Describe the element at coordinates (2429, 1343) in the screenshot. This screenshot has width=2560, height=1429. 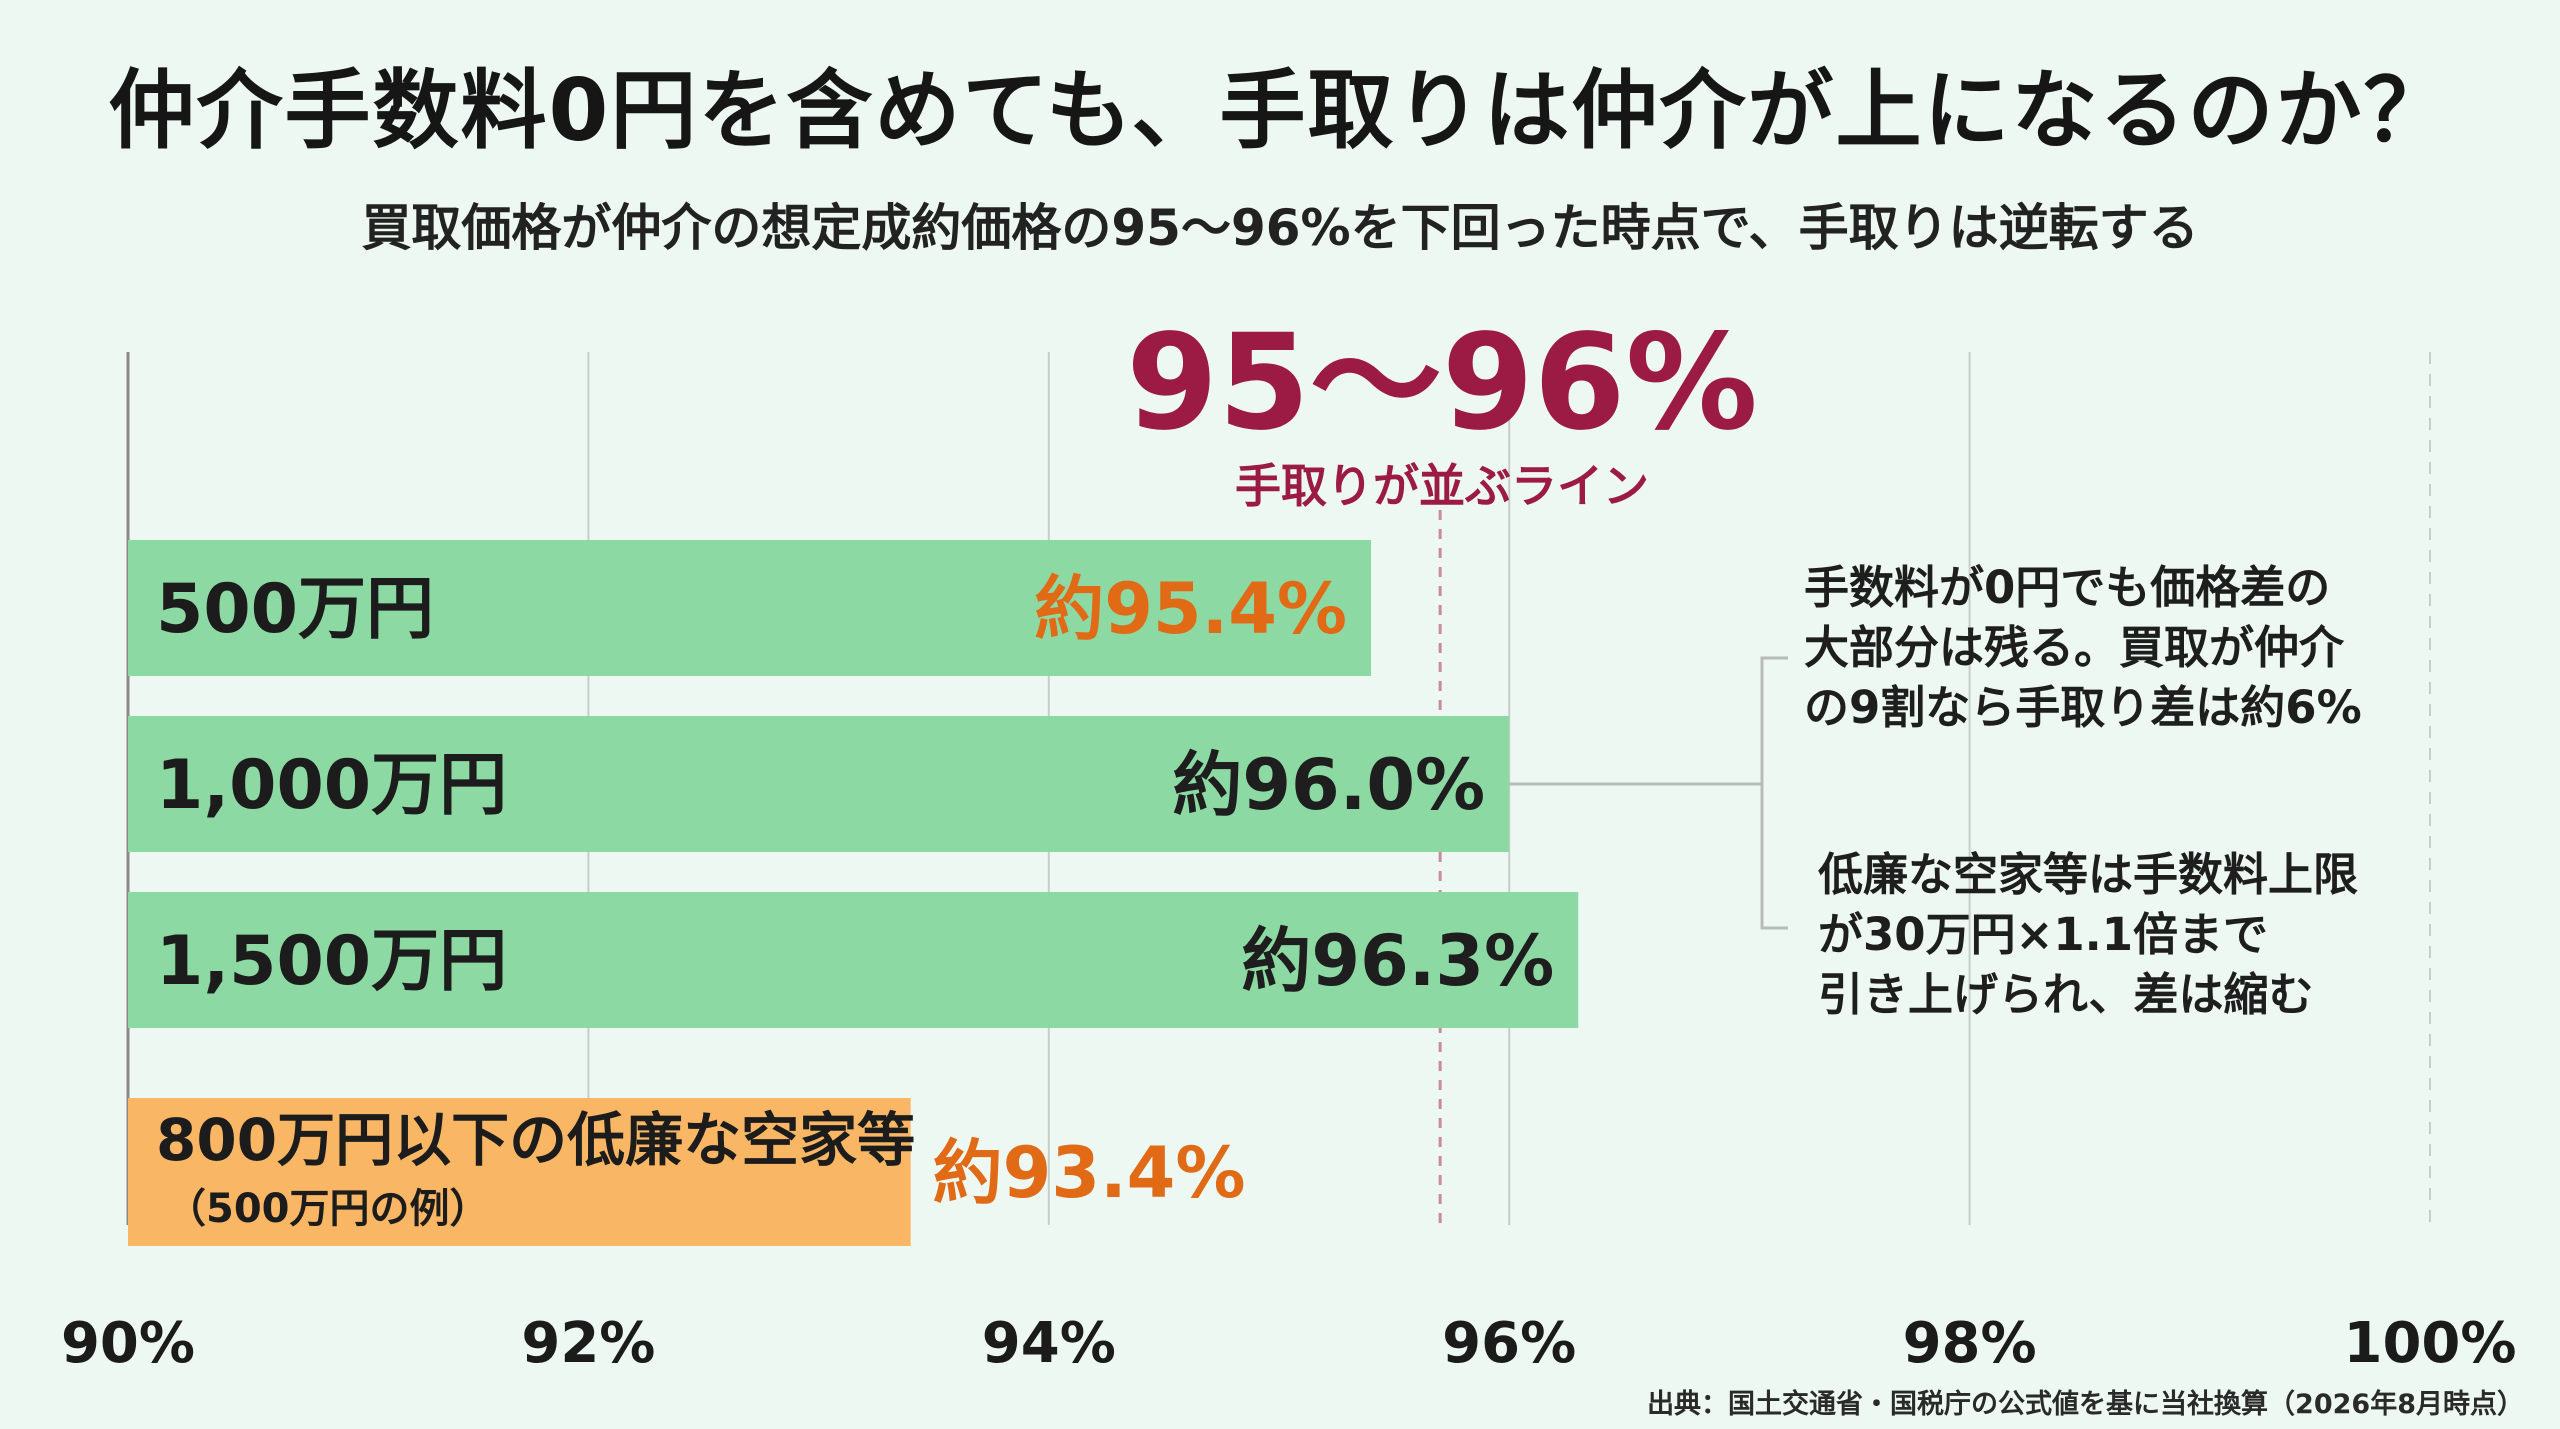
I see `x-tick-label: 100%` at that location.